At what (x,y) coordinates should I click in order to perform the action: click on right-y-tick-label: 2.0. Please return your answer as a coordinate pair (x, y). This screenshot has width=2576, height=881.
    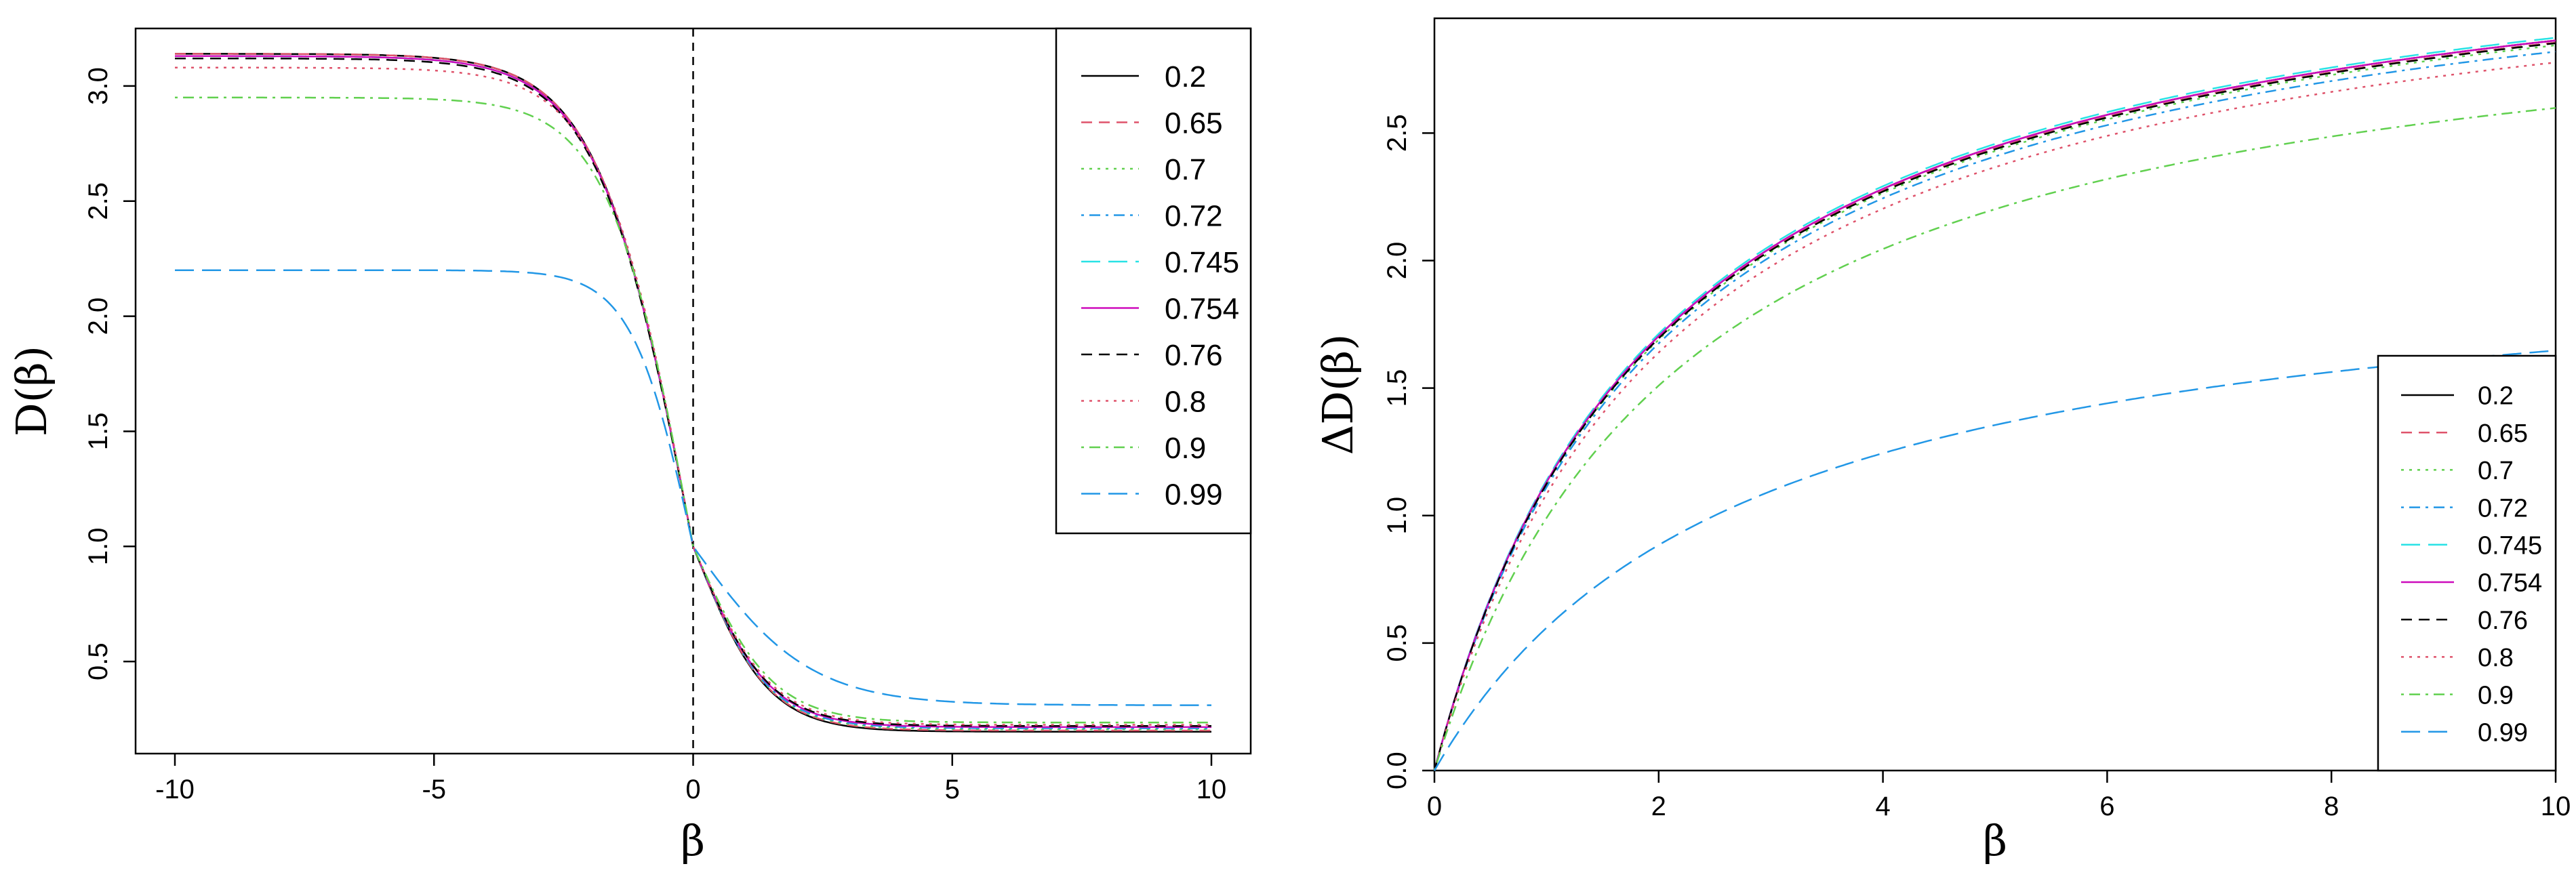
    Looking at the image, I should click on (1397, 261).